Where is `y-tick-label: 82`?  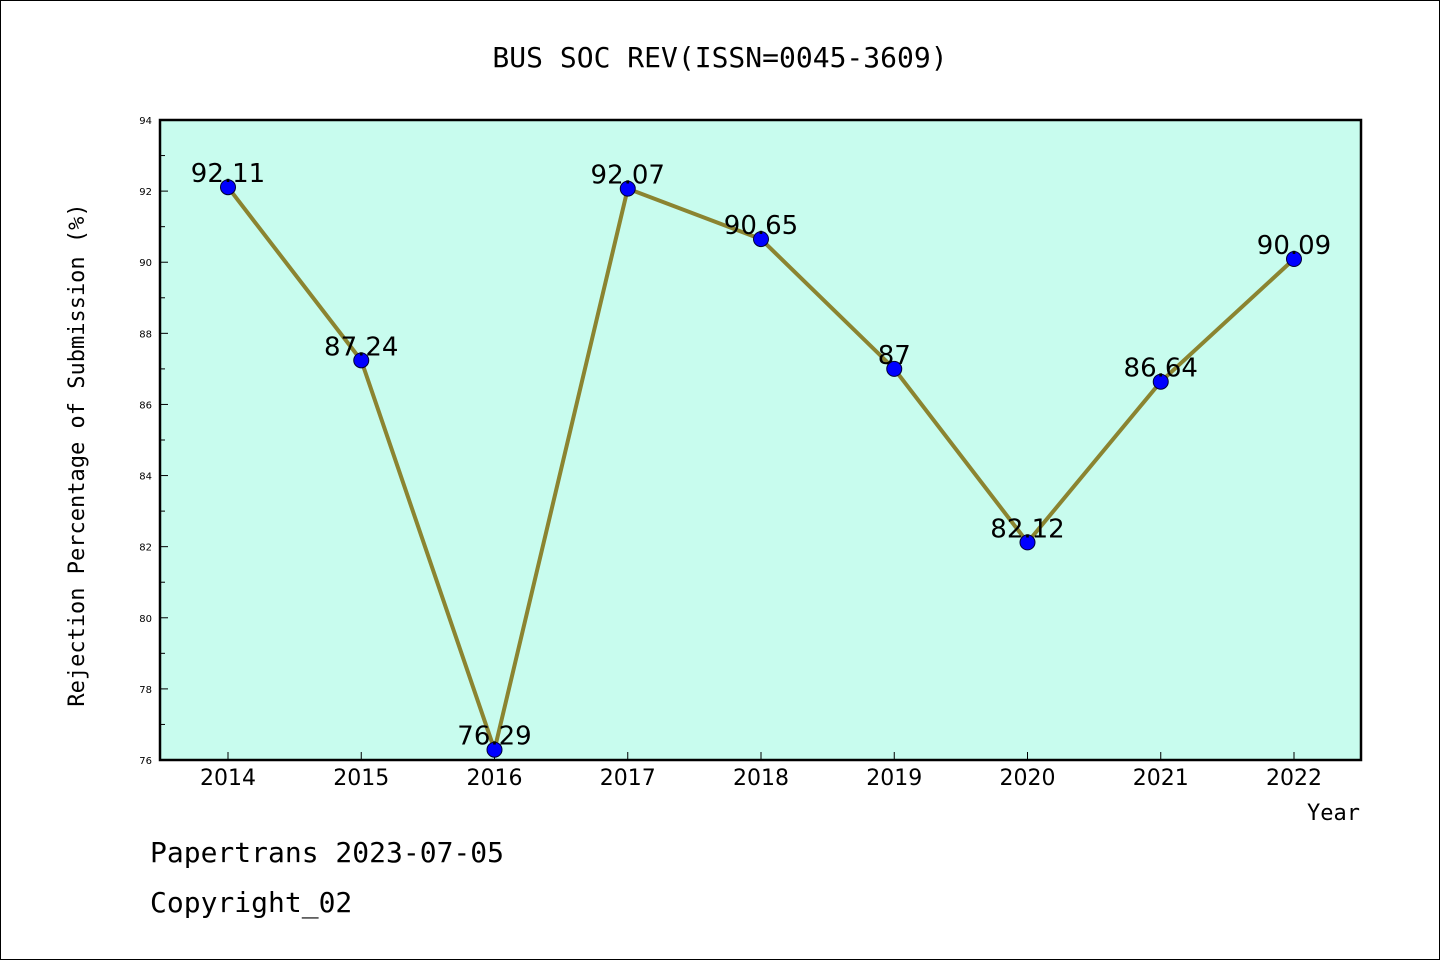
y-tick-label: 82 is located at coordinates (145, 548).